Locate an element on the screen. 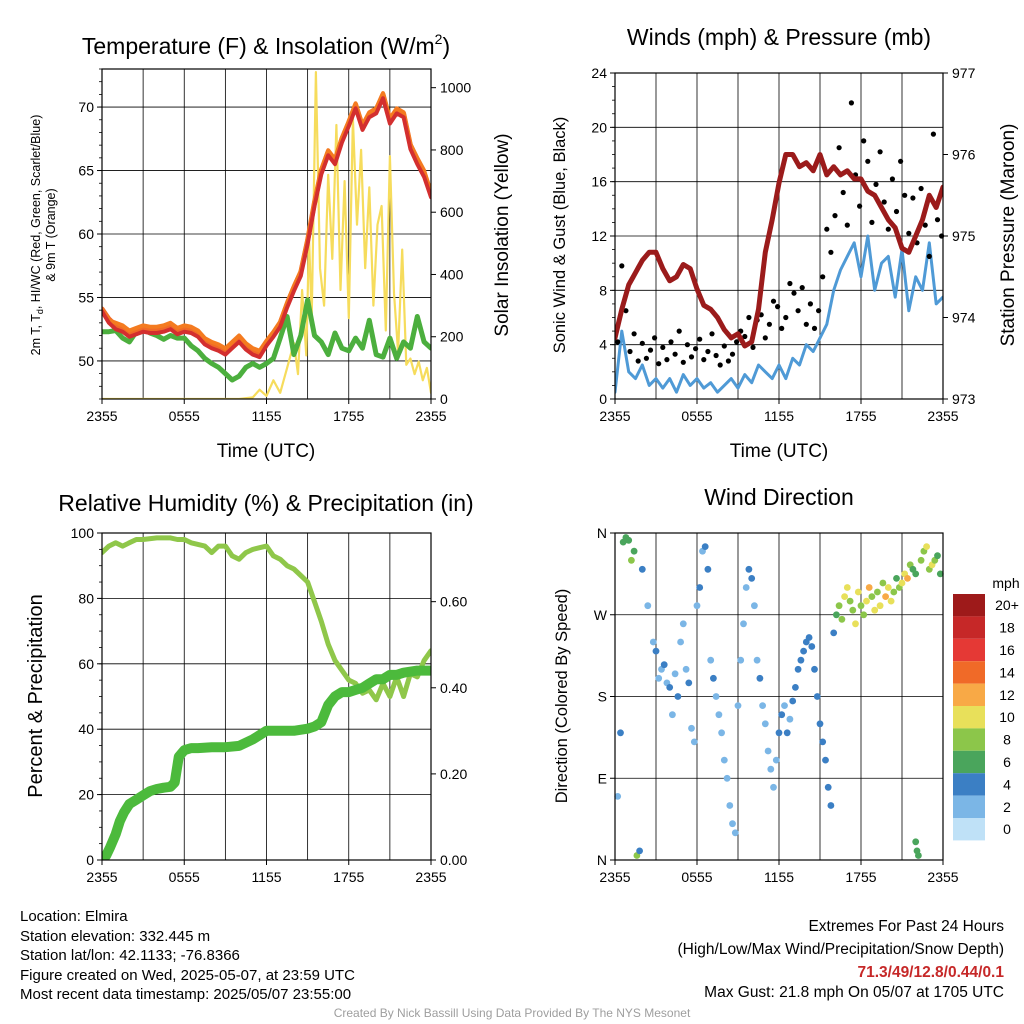 The height and width of the screenshot is (1024, 1024). y2-tick-label: 0 is located at coordinates (444, 399).